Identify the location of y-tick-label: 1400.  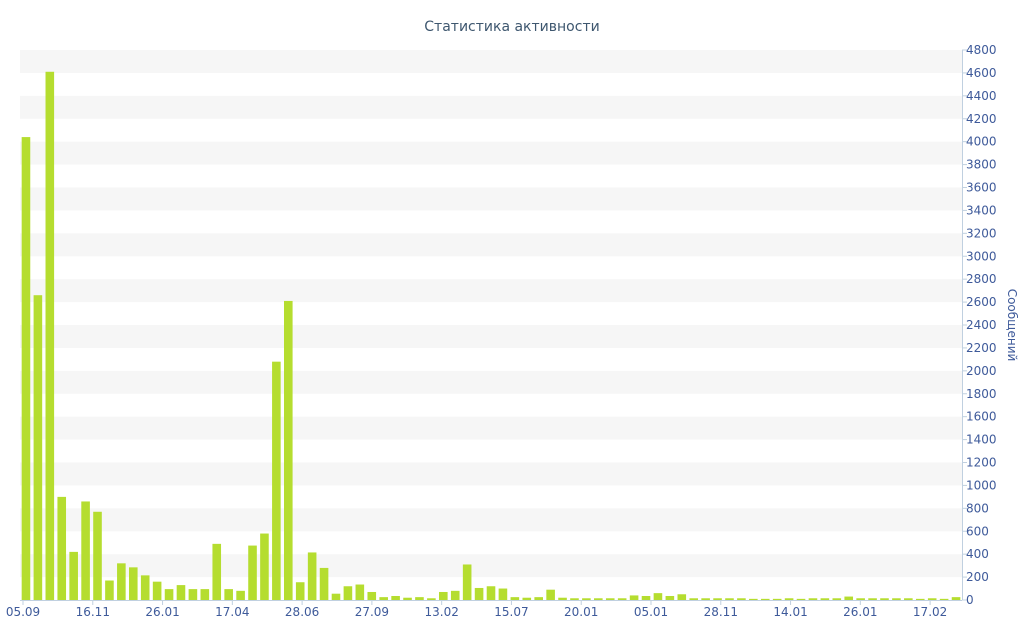
(981, 440).